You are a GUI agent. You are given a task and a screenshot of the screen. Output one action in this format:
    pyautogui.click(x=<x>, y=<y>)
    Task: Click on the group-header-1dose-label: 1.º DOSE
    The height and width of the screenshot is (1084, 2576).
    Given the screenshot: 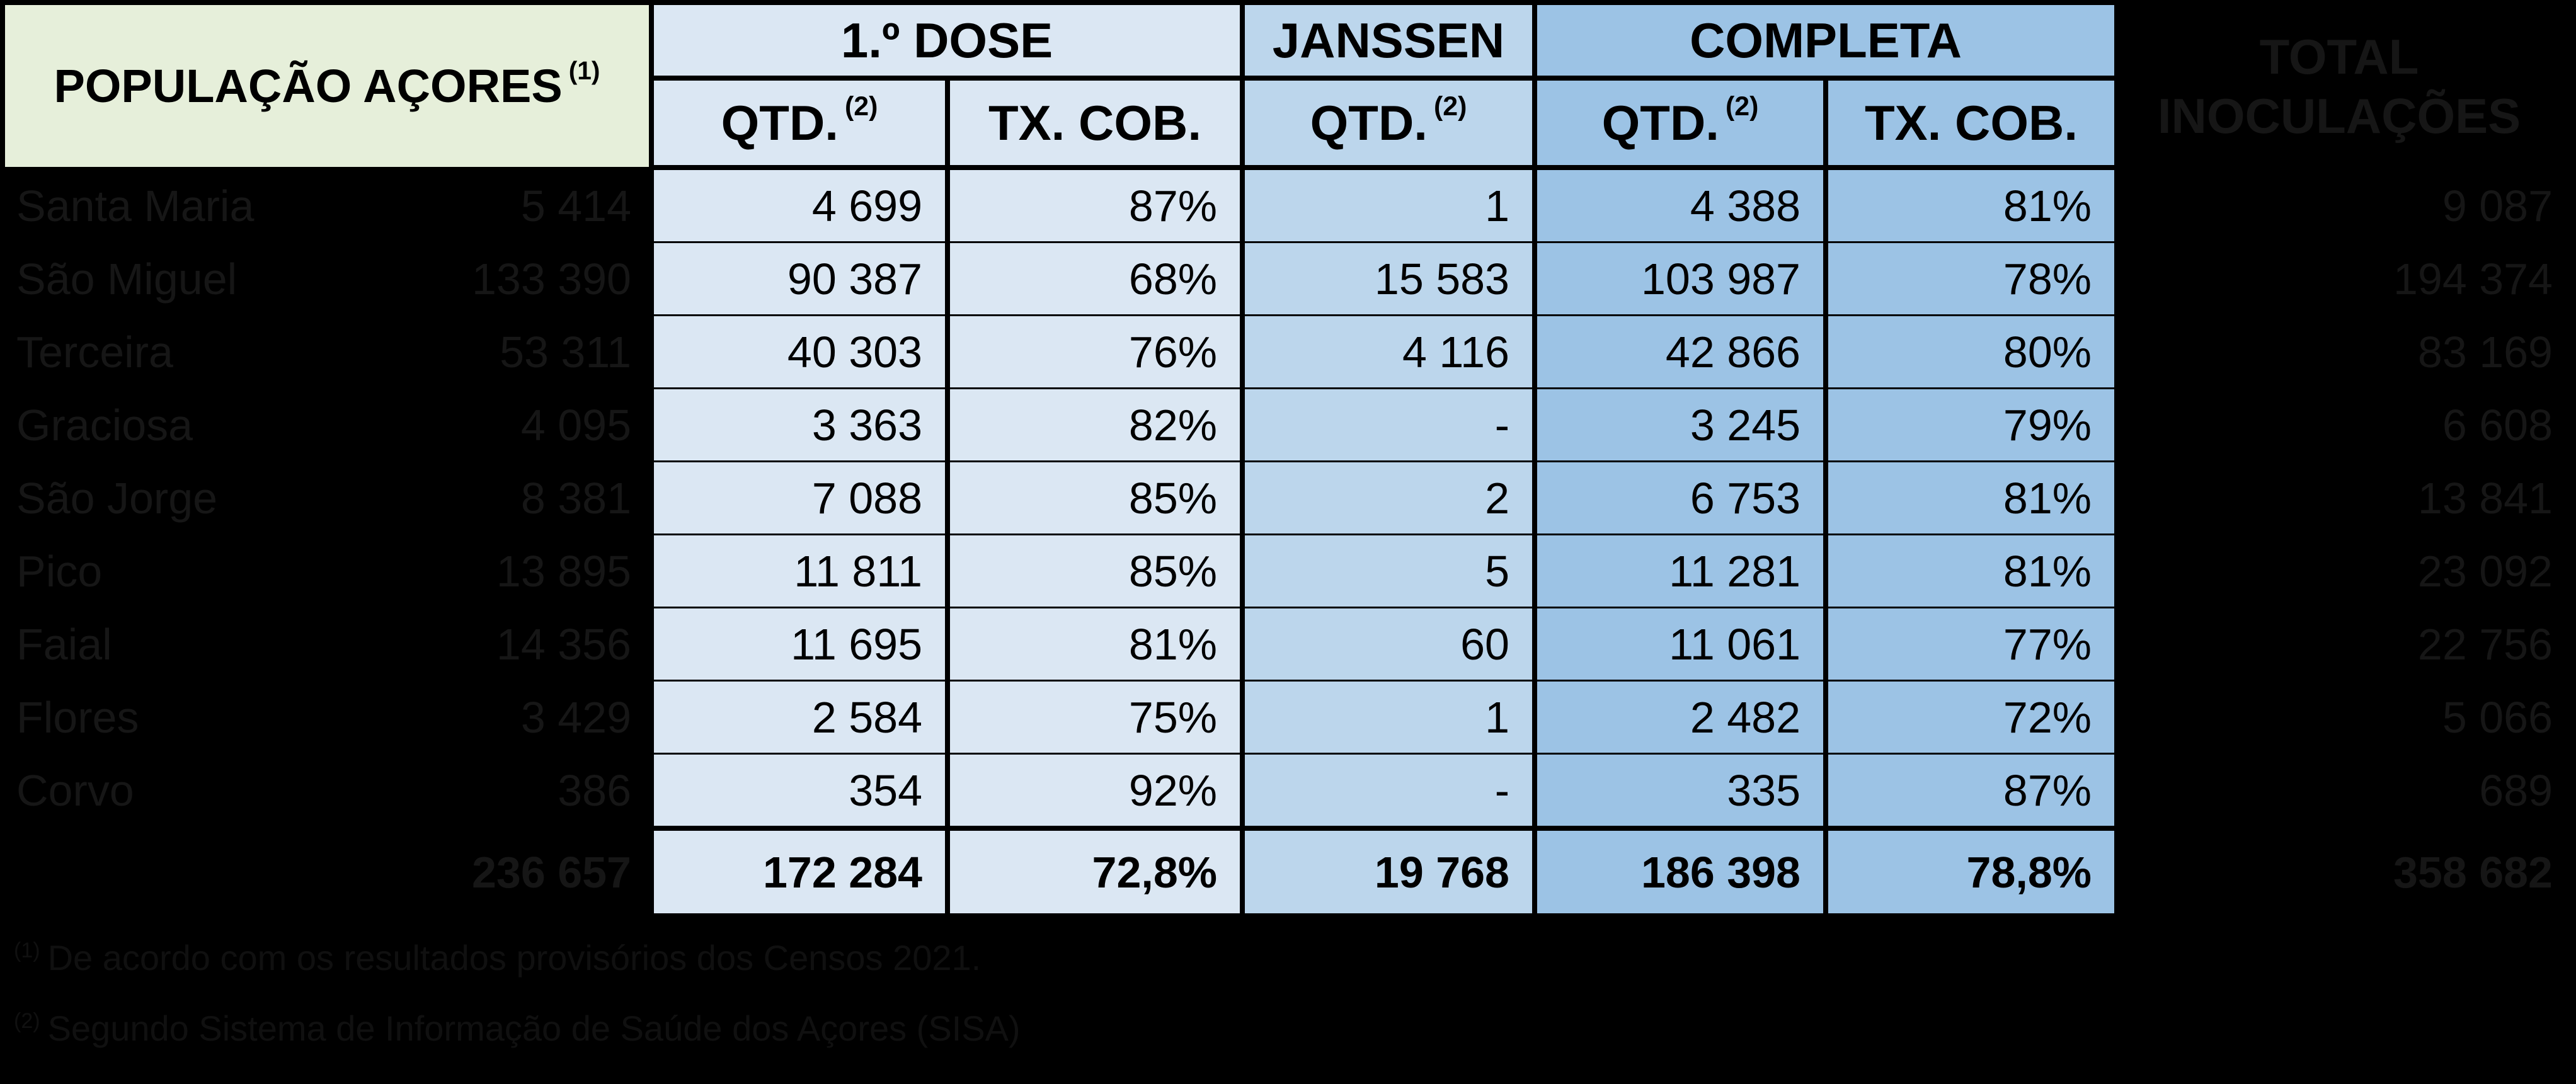 What is the action you would take?
    pyautogui.click(x=946, y=40)
    